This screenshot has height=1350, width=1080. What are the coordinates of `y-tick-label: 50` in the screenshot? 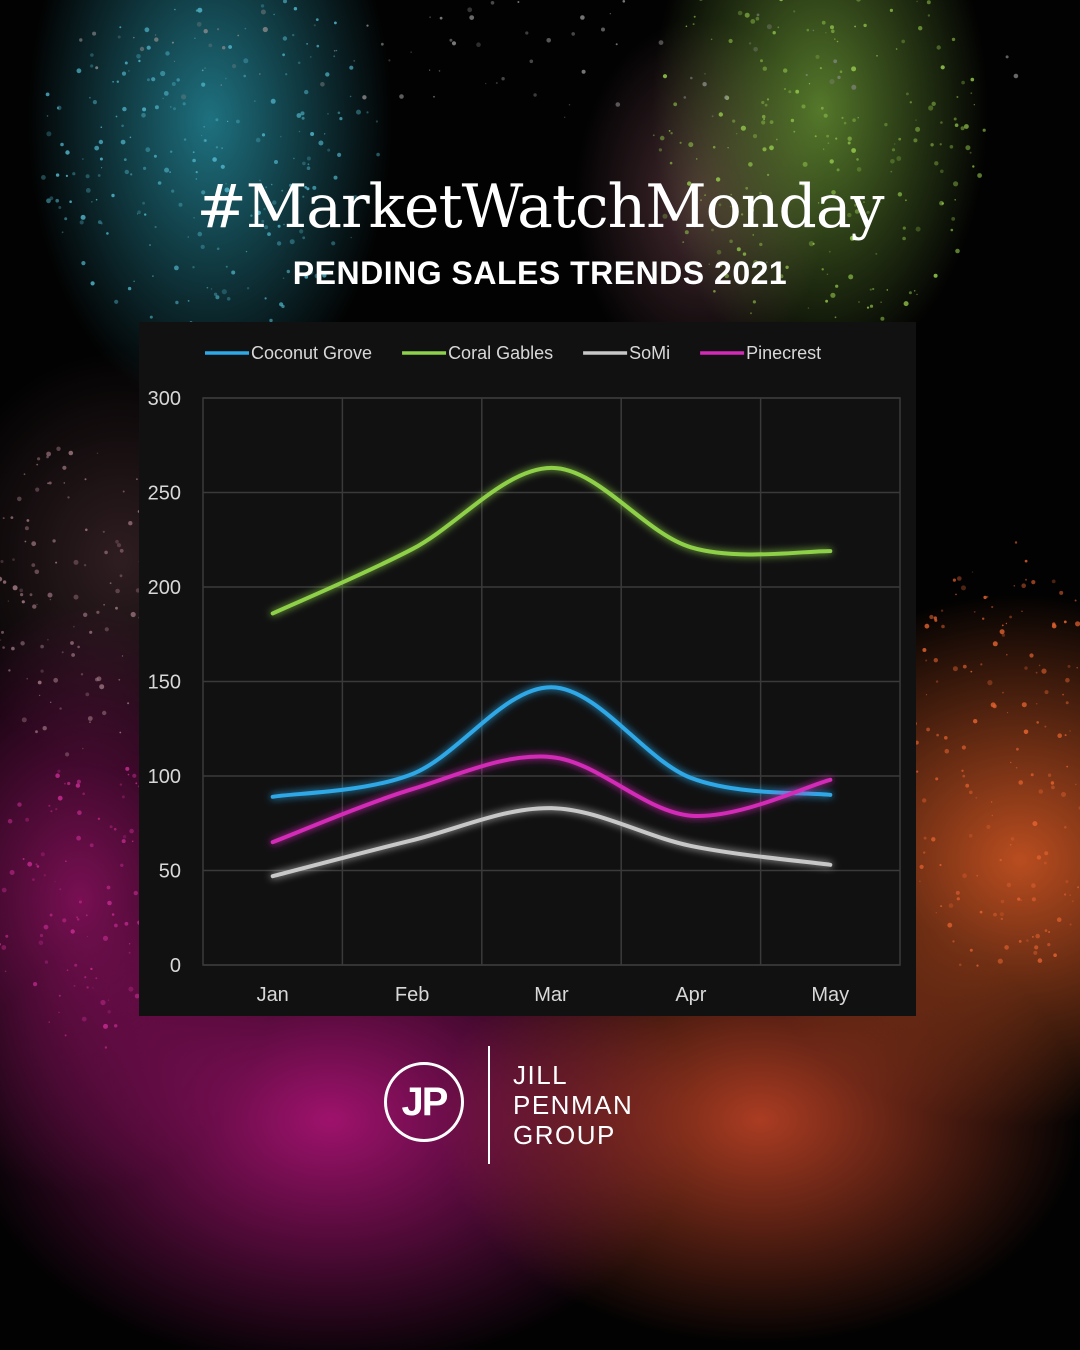 It's located at (170, 872).